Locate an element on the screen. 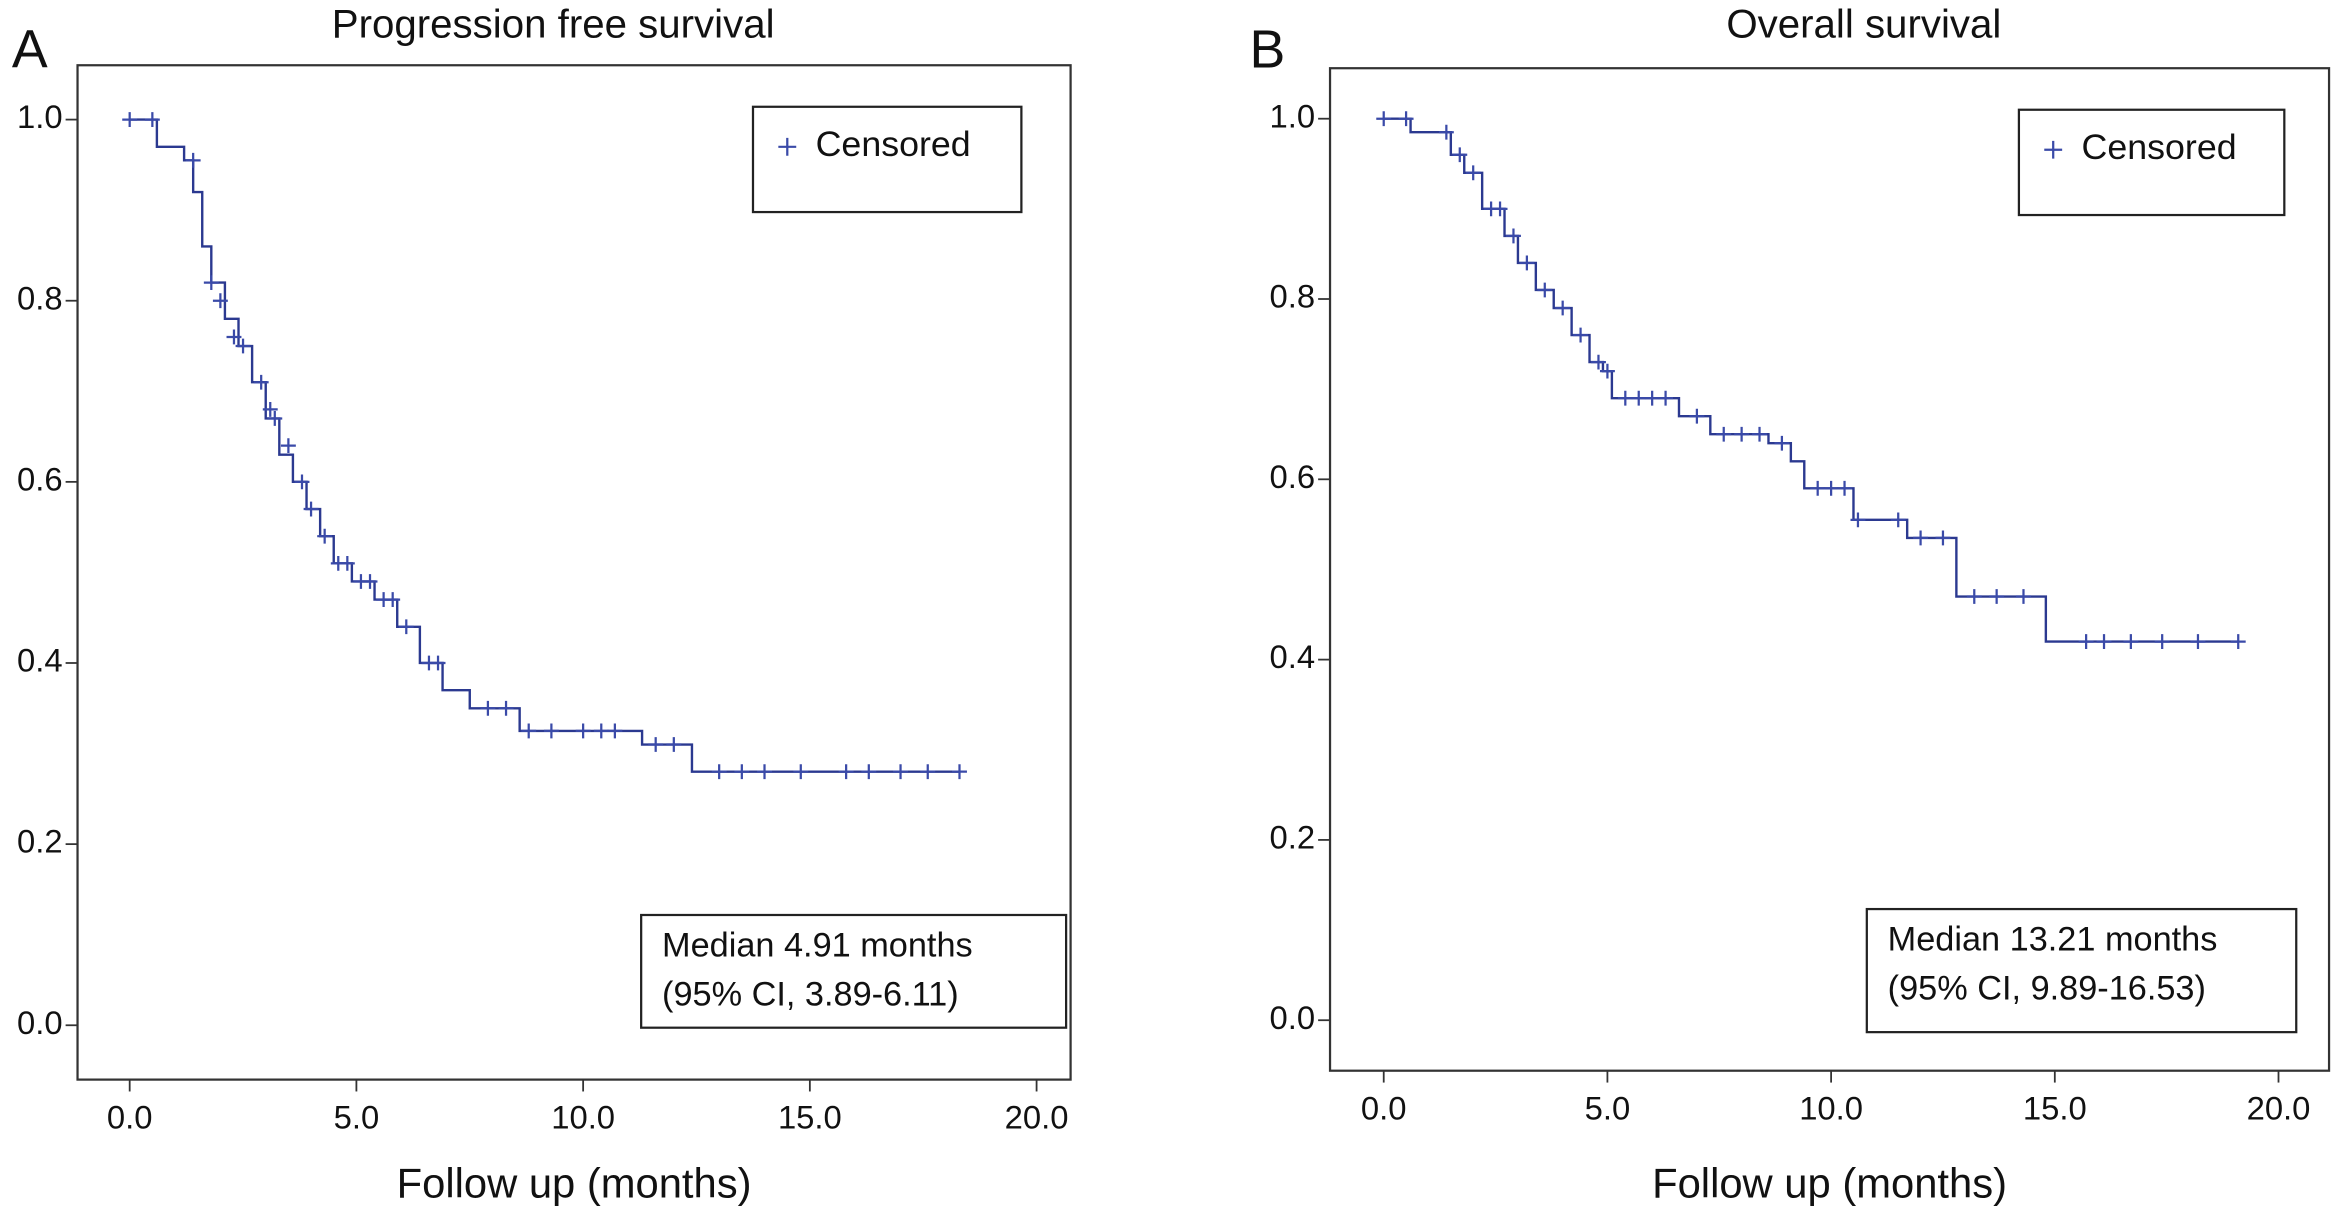  y-tick-label: 0.2 is located at coordinates (40, 841).